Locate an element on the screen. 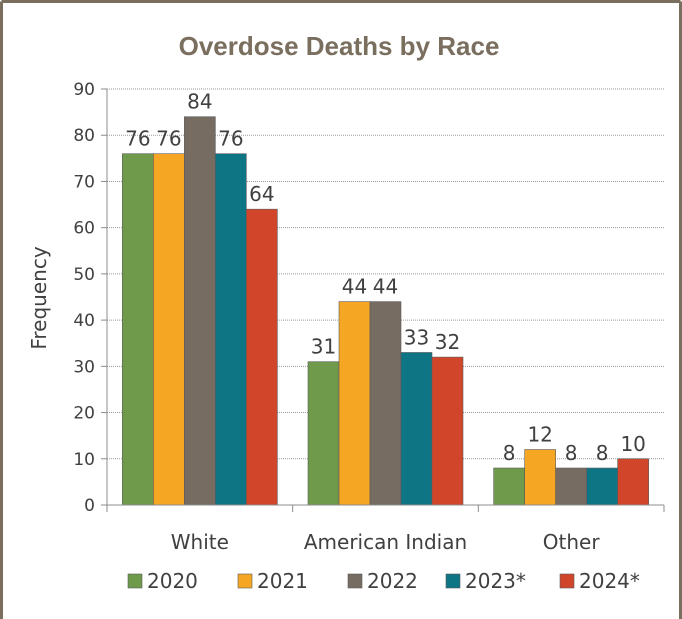 This screenshot has width=682, height=619. x-axis is located at coordinates (385, 508).